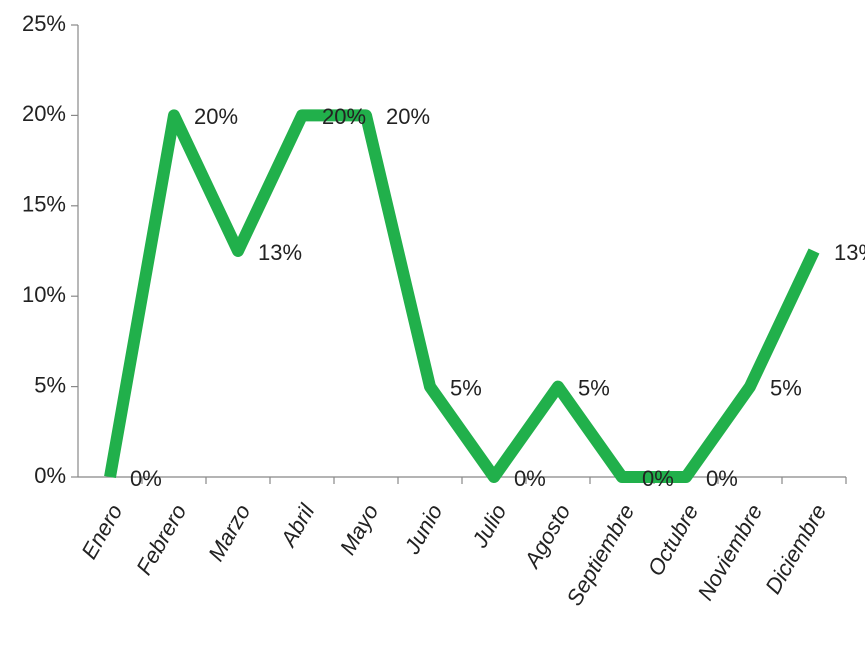 The height and width of the screenshot is (650, 865). Describe the element at coordinates (101, 531) in the screenshot. I see `x-tick-label: Enero` at that location.